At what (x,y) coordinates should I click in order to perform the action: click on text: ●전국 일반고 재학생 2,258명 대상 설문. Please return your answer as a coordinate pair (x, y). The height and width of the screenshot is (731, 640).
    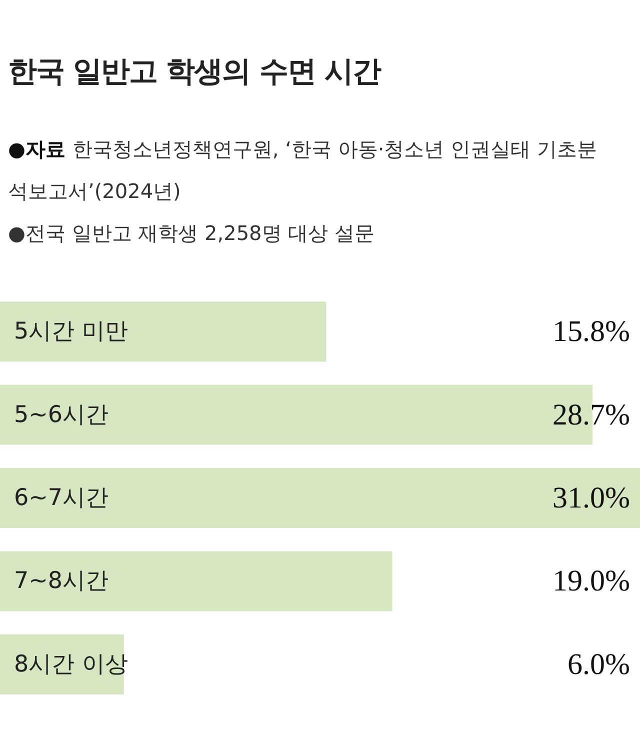
    Looking at the image, I should click on (192, 233).